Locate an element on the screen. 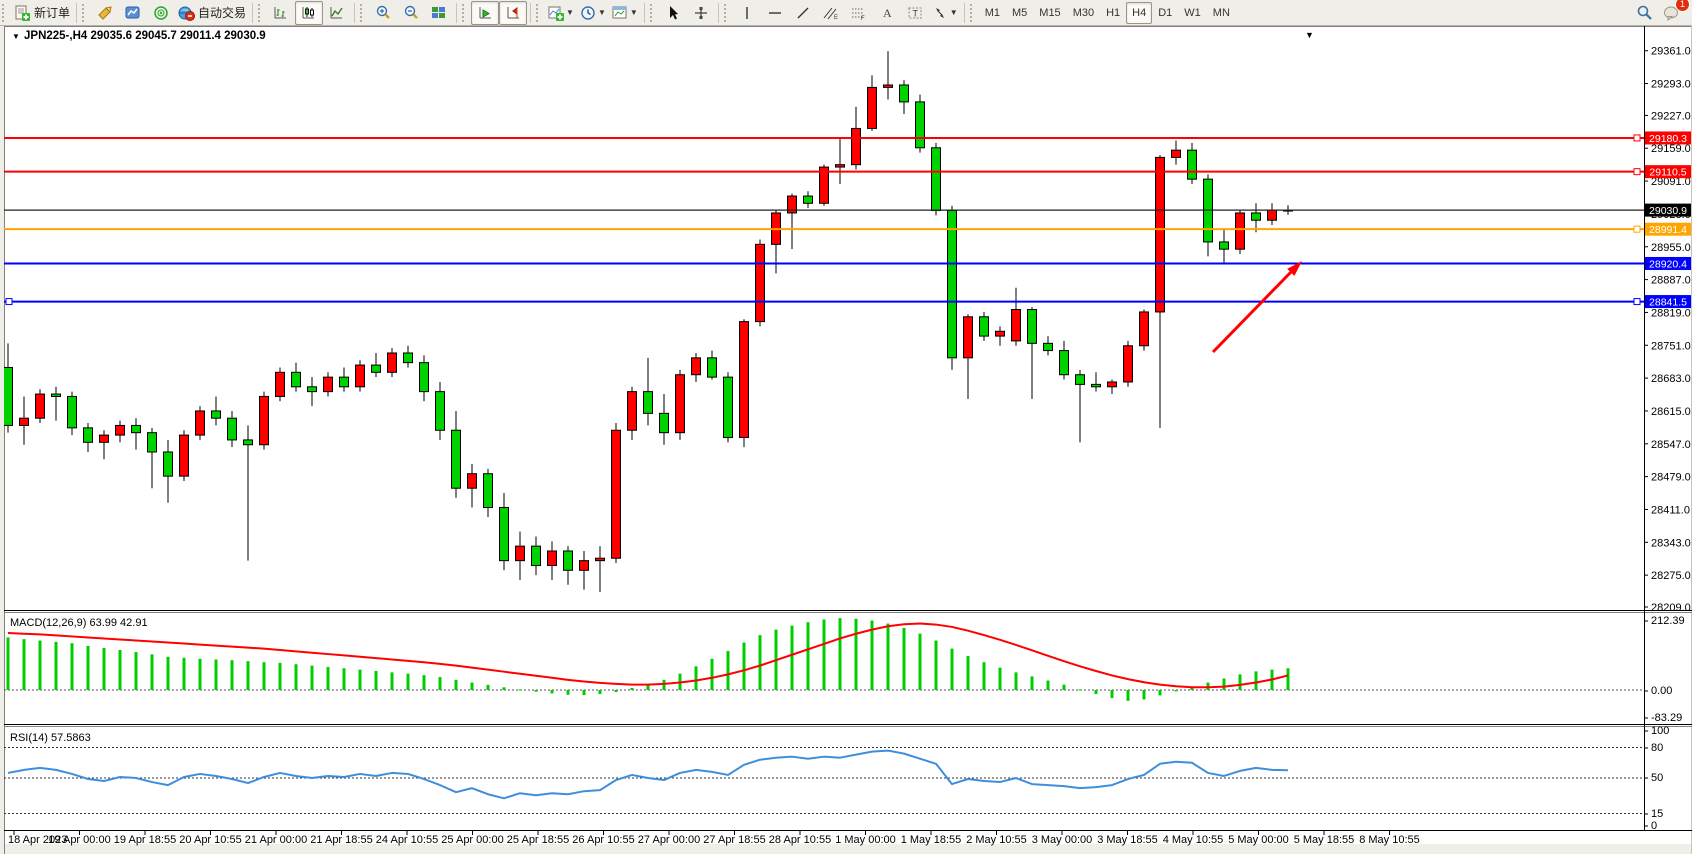 The width and height of the screenshot is (1692, 854). bar-chart-mode-button is located at coordinates (281, 13).